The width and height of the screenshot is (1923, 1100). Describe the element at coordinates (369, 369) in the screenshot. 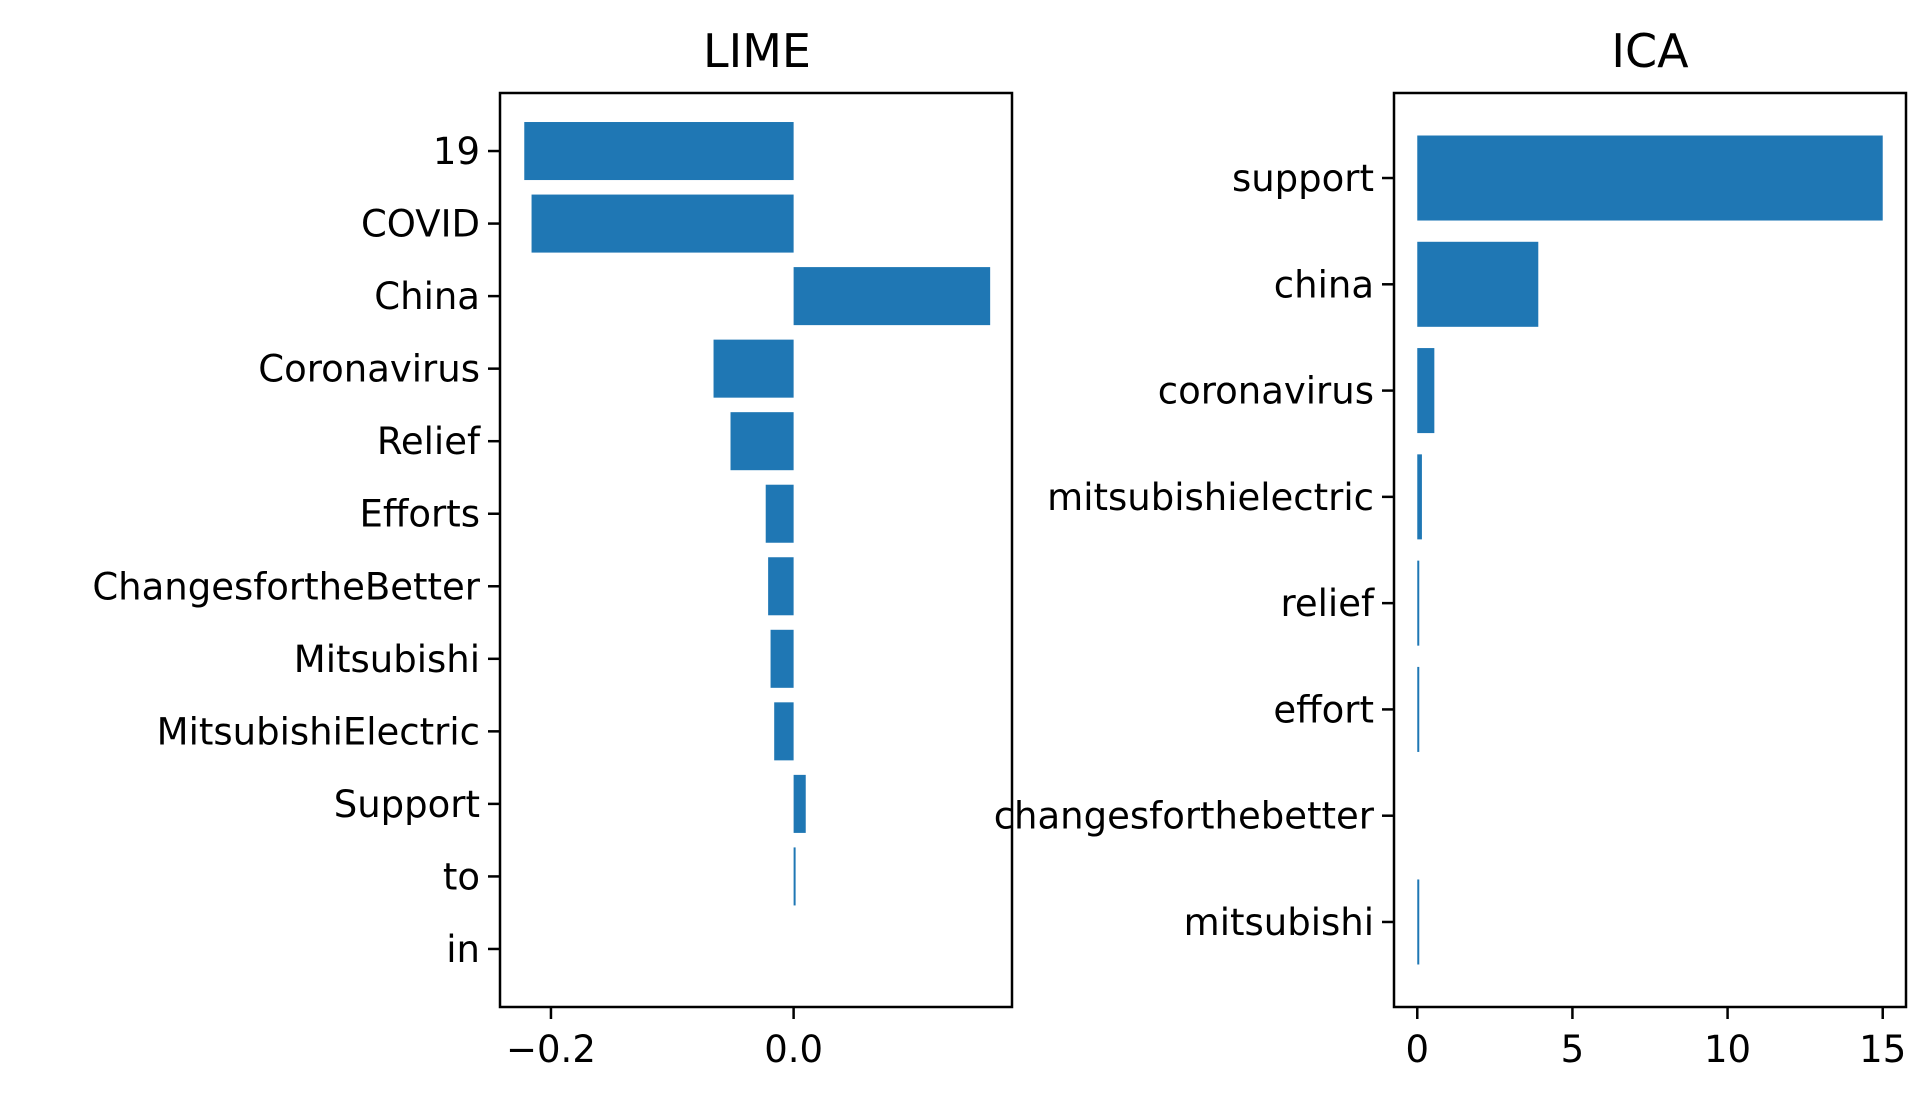

I see `lime-y-tick-label: Coronavirus` at that location.